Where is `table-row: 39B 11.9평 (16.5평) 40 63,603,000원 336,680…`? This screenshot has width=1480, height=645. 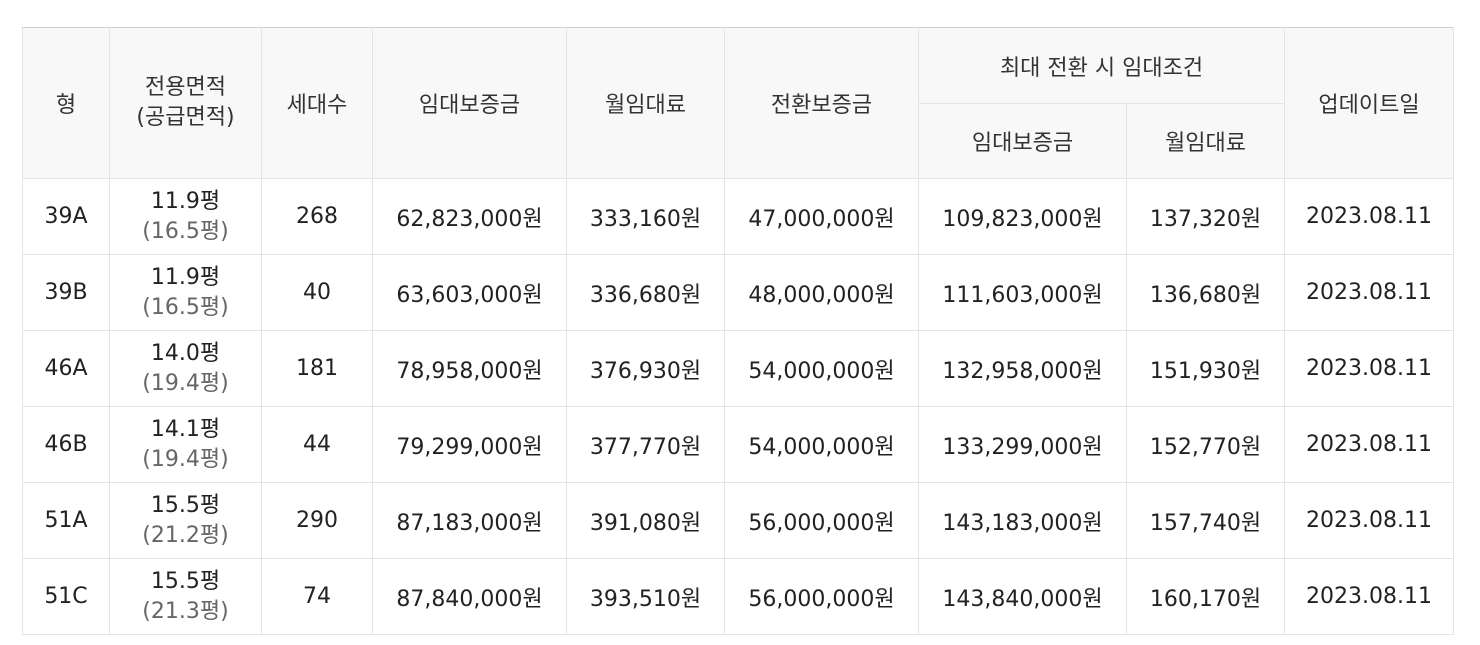 table-row: 39B 11.9평 (16.5평) 40 63,603,000원 336,680… is located at coordinates (738, 292).